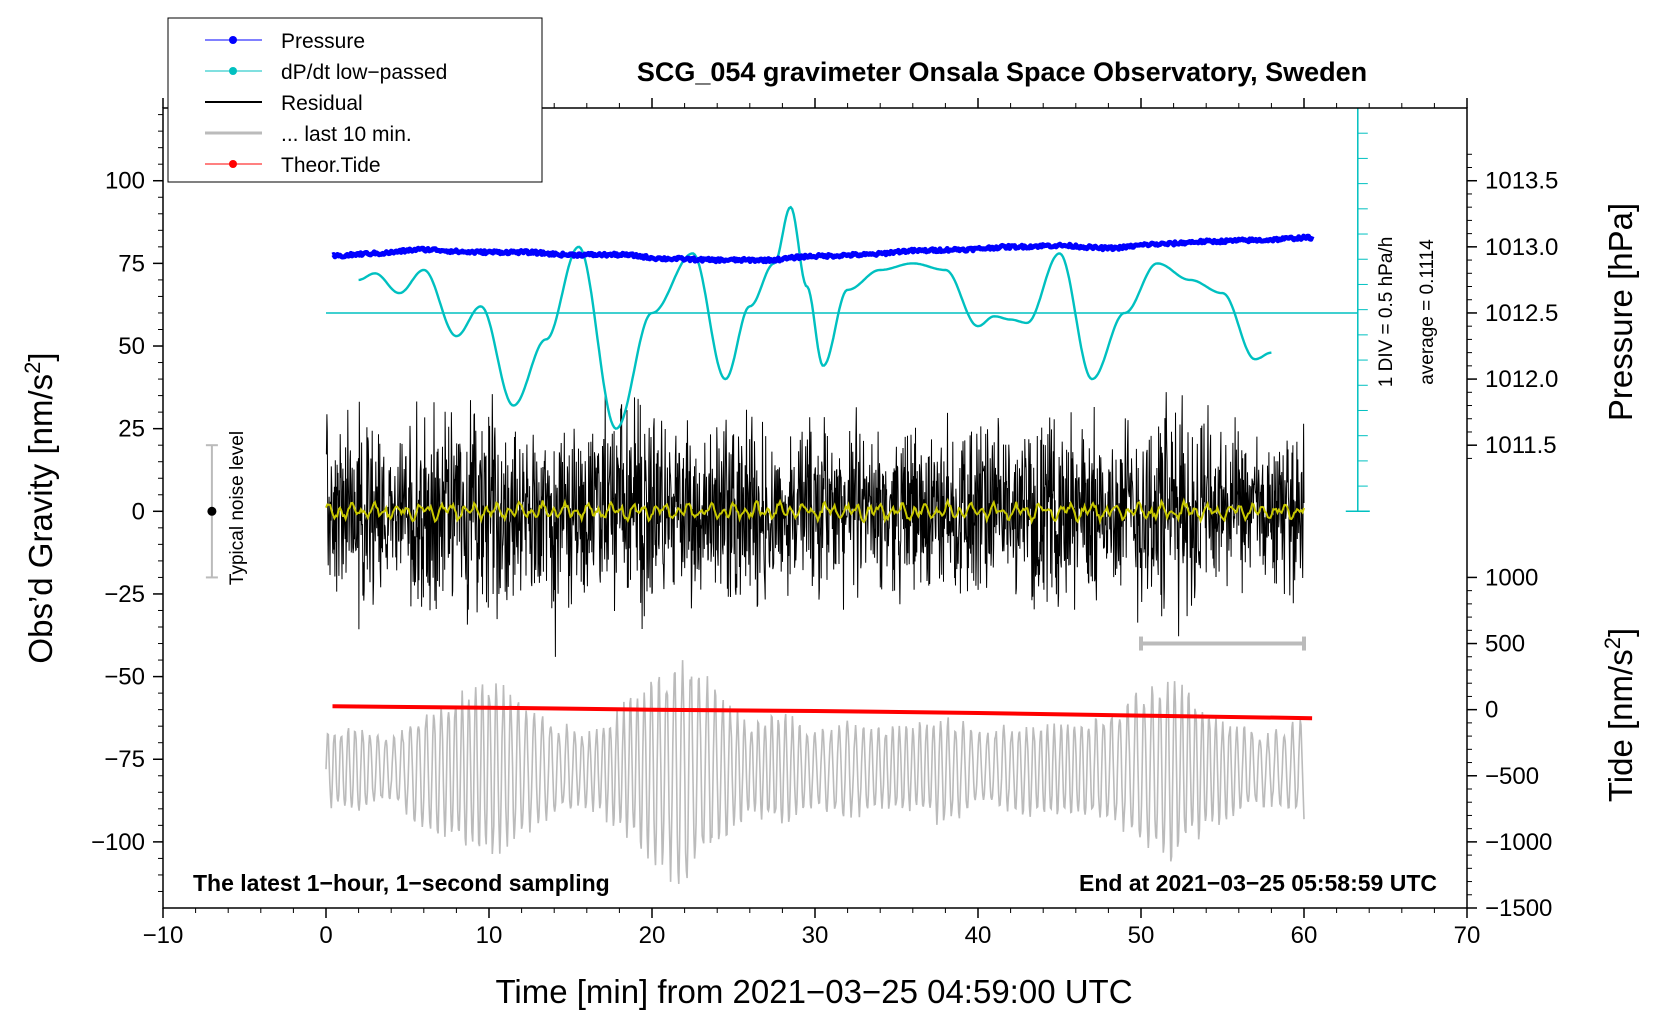  I want to click on dpdt-series, so click(842, 317).